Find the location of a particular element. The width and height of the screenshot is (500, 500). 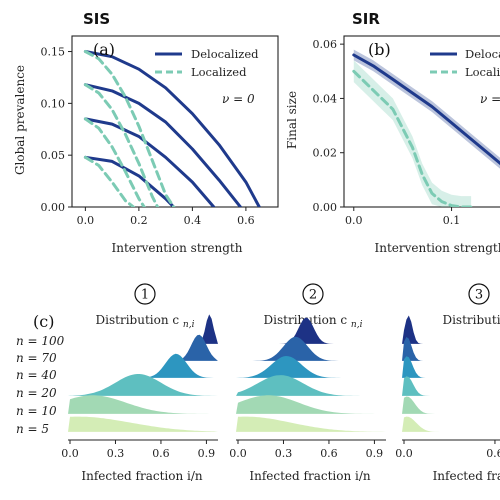

ridge-row-label: n = 5 is located at coordinates (32, 429).